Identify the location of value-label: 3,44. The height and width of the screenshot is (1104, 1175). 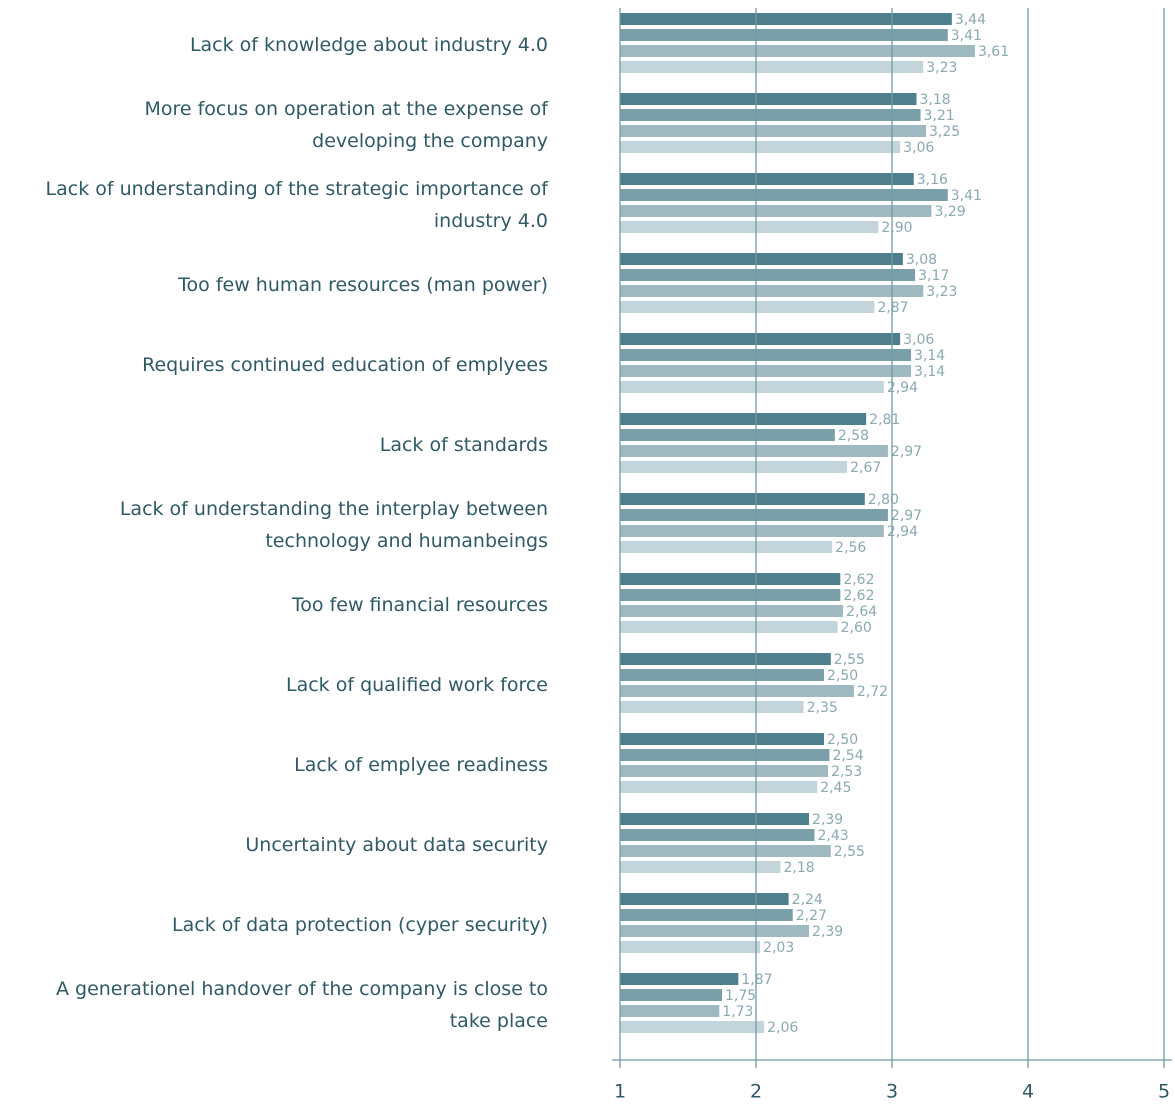
(970, 20).